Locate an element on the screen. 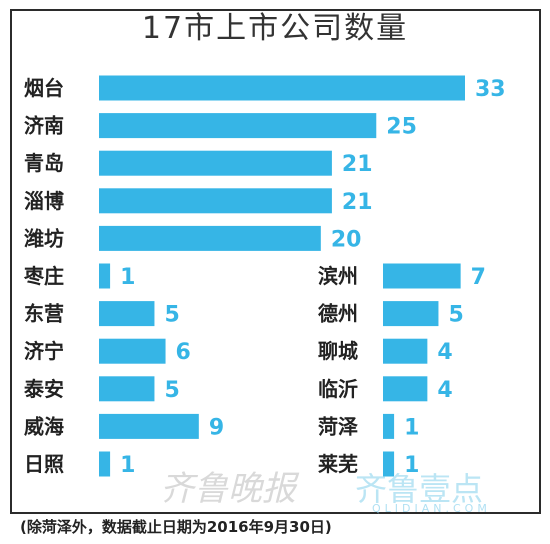 The width and height of the screenshot is (550, 544). chart-footnote: (除菏泽外，数据截止日期为2016年9月30日) is located at coordinates (176, 527).